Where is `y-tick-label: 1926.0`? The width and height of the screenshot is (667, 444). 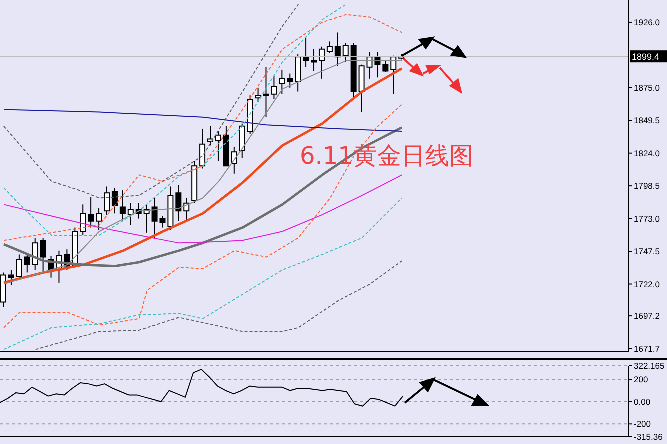
y-tick-label: 1926.0 is located at coordinates (647, 22).